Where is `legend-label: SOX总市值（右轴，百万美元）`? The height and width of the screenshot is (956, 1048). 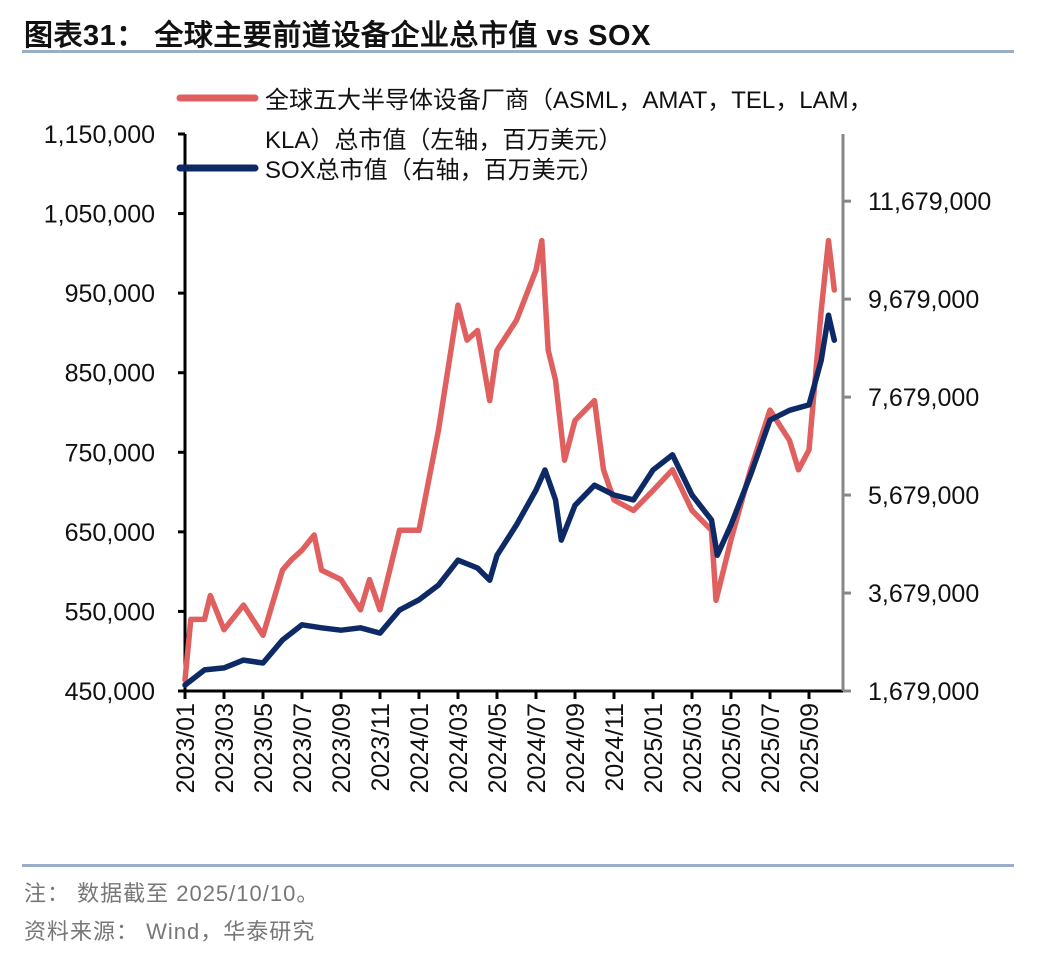 legend-label: SOX总市值（右轴，百万美元） is located at coordinates (434, 170).